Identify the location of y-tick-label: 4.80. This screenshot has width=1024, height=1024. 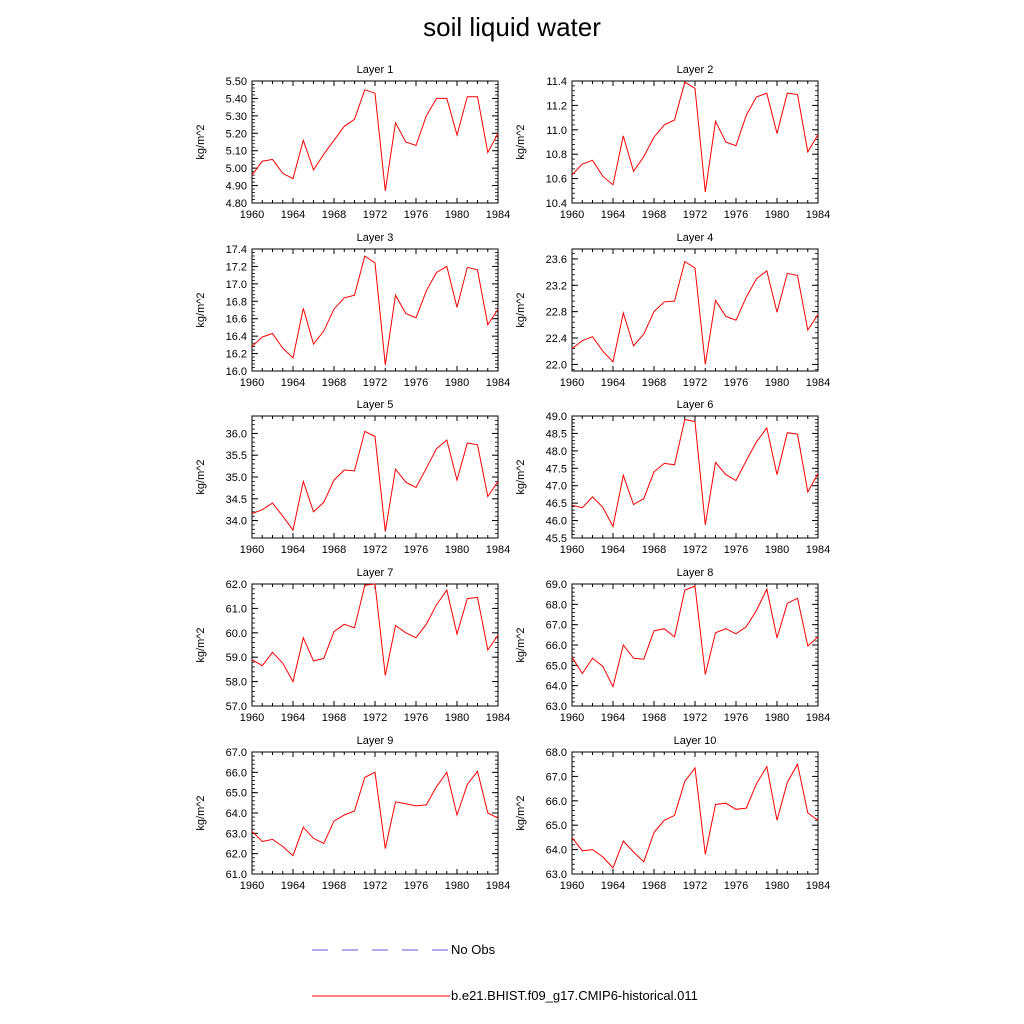
(236, 204).